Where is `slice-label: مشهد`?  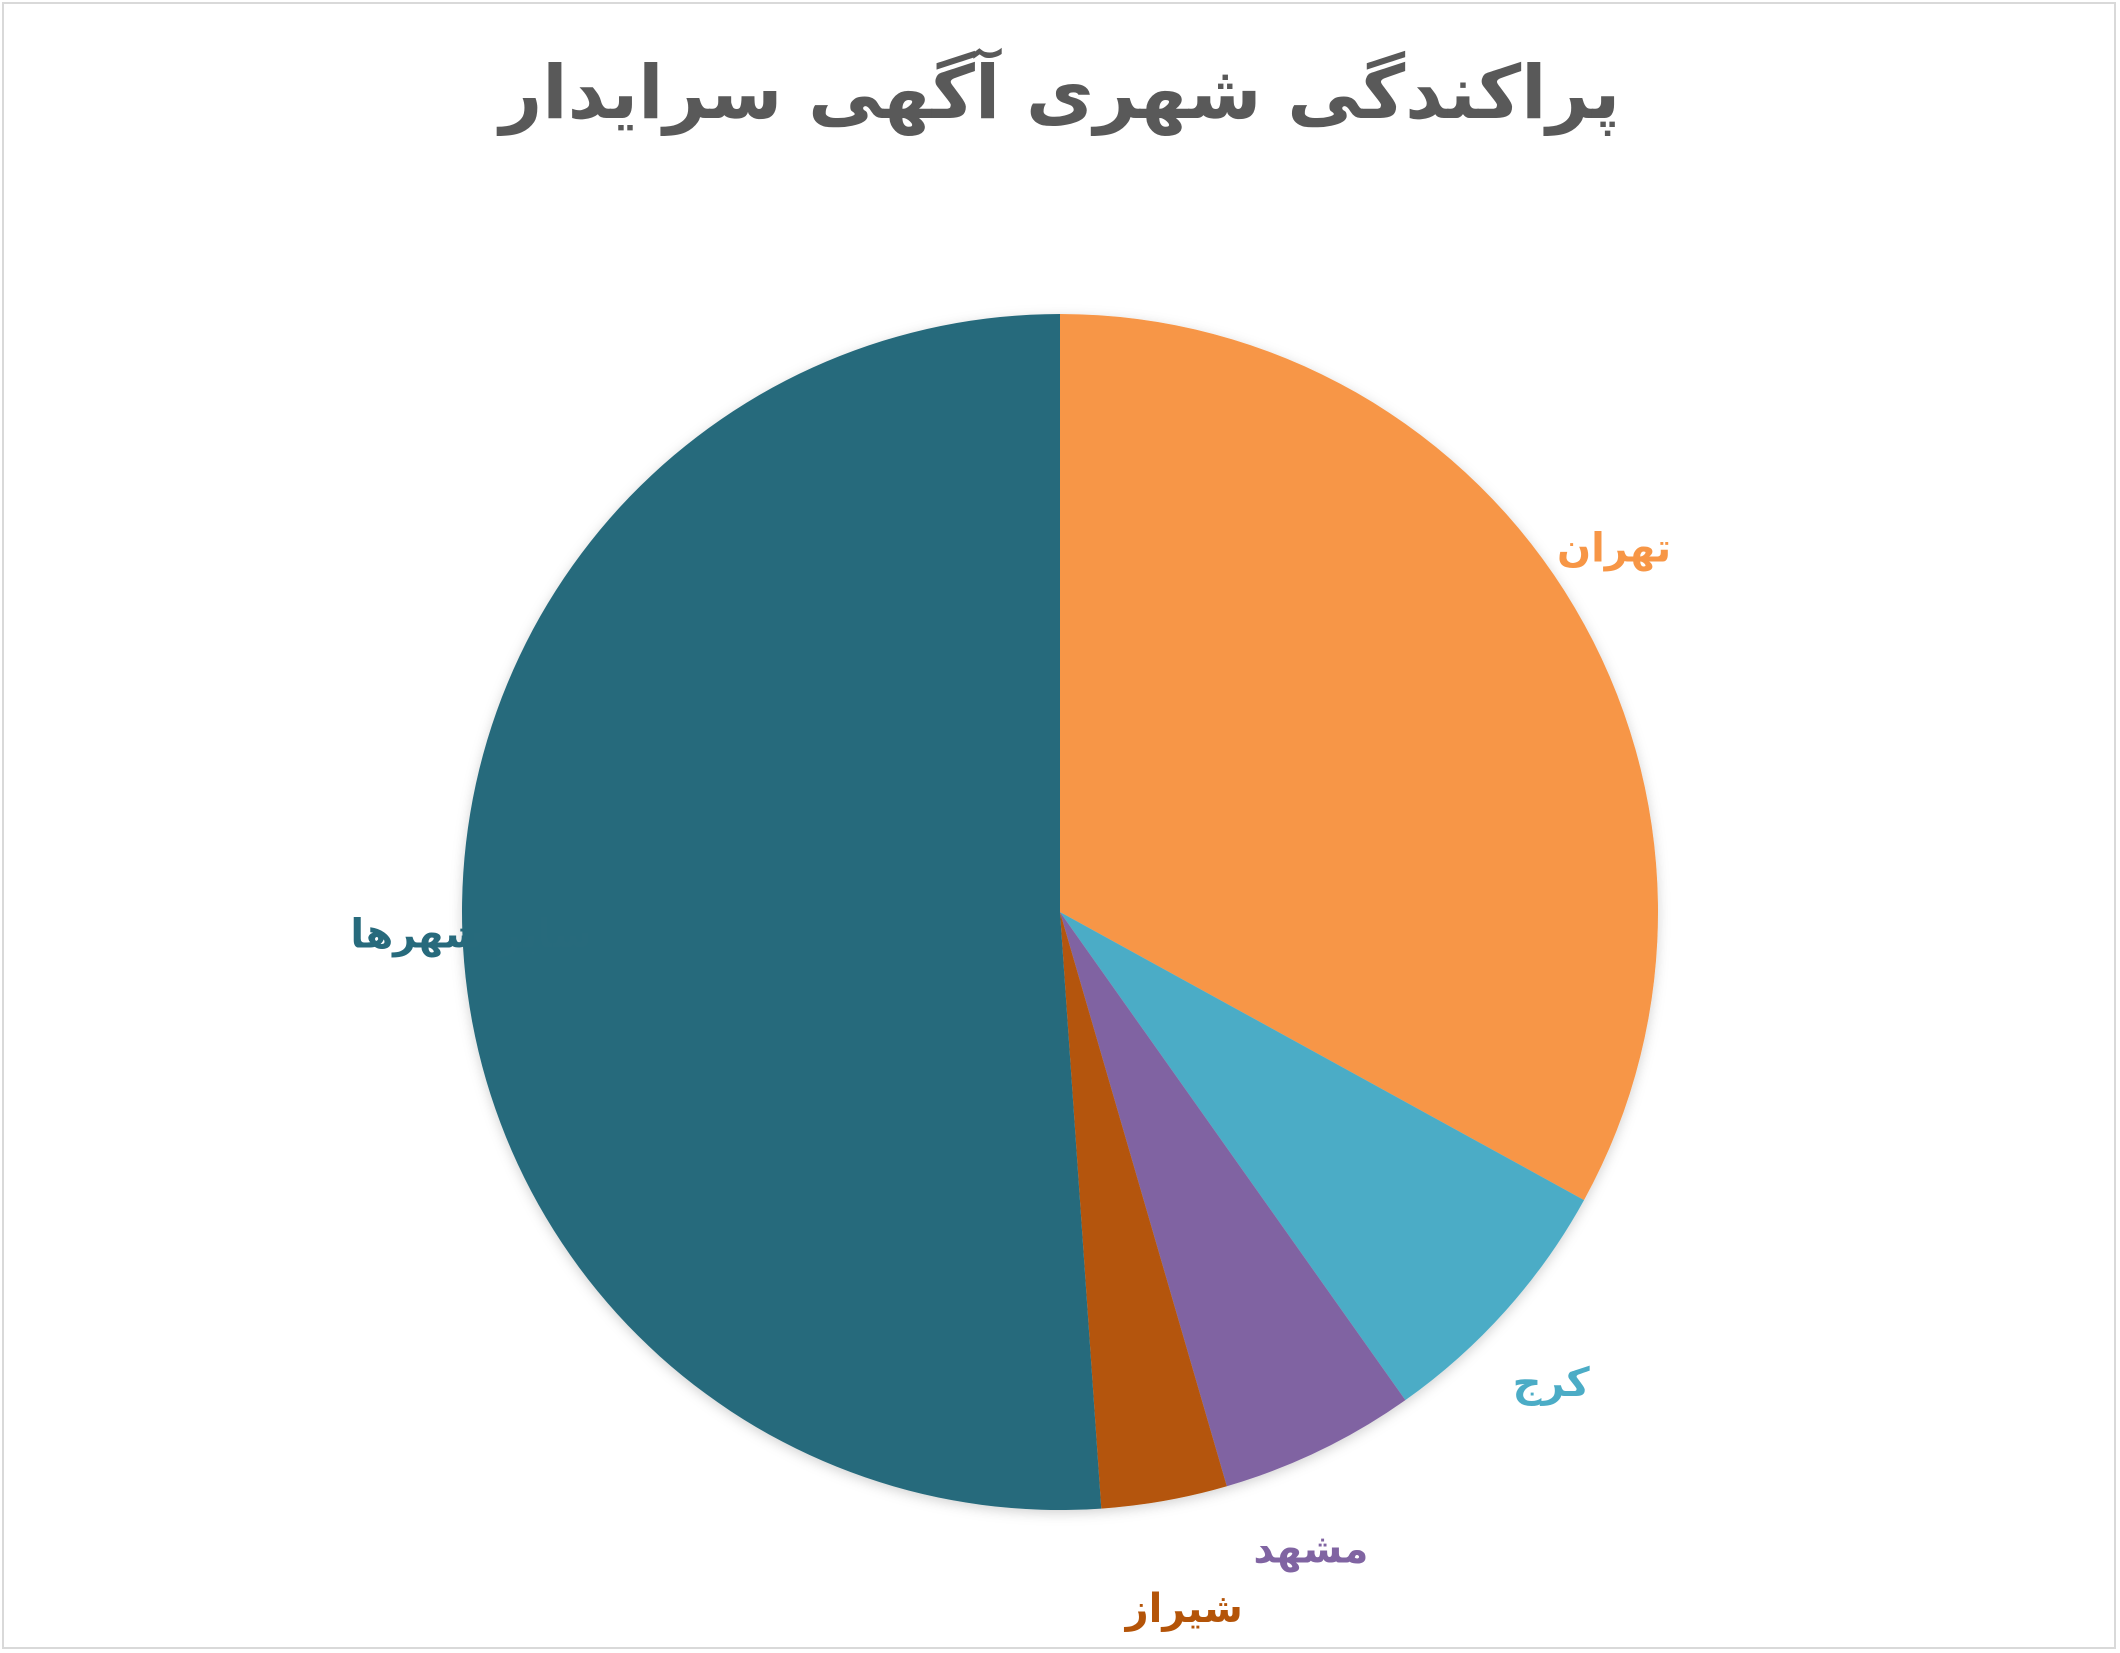 slice-label: مشهد is located at coordinates (1310, 1550).